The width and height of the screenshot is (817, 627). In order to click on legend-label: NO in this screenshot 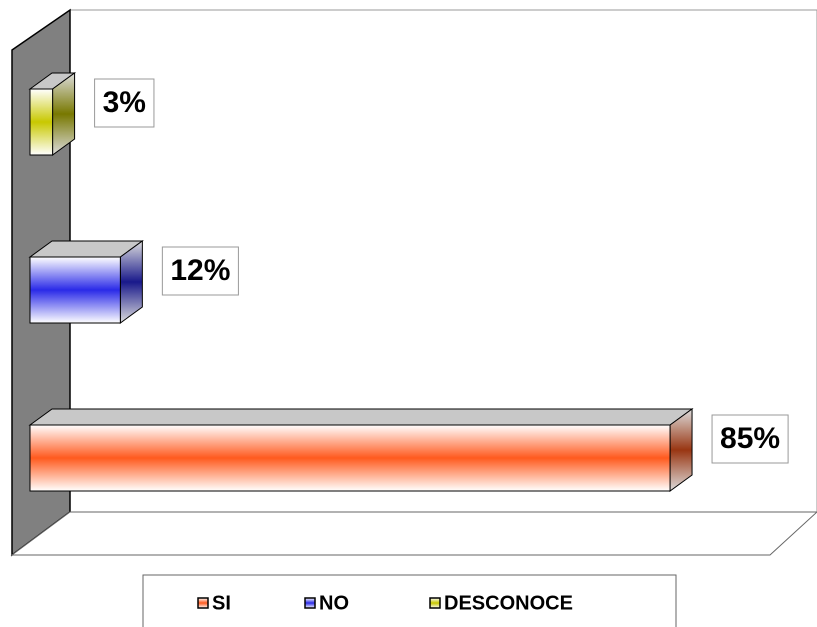, I will do `click(334, 603)`.